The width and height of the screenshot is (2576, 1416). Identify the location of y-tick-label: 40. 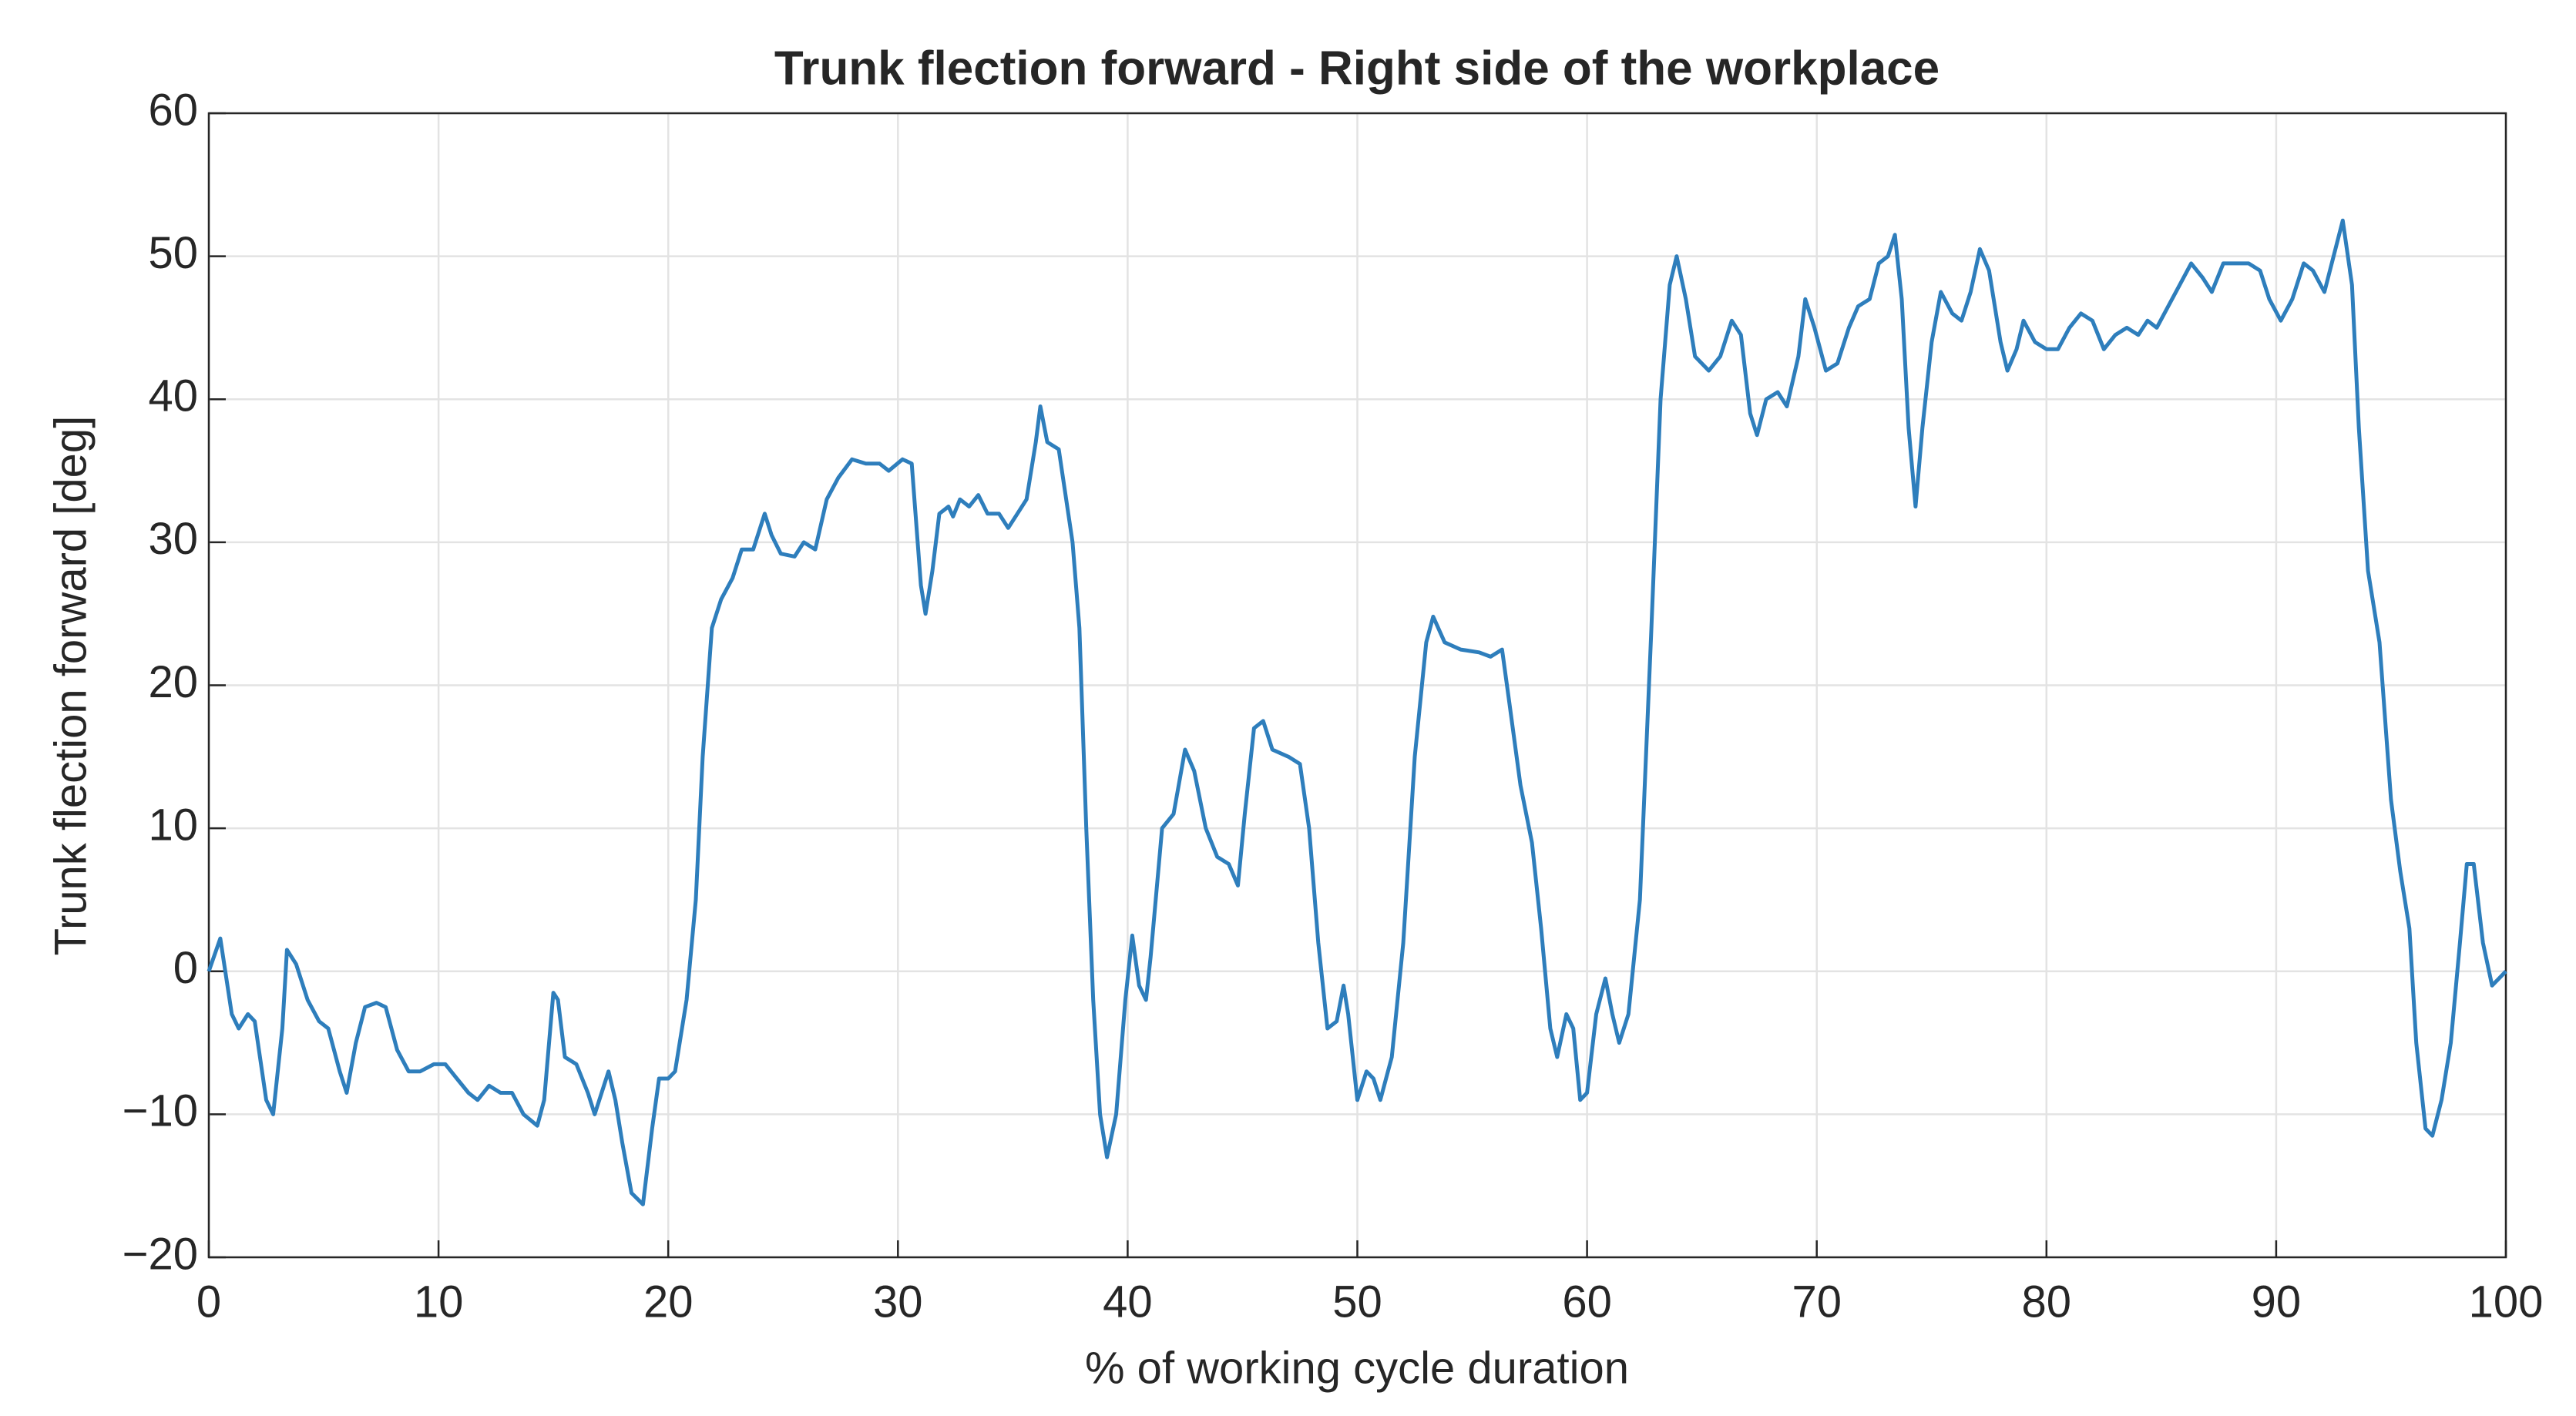
(173, 396).